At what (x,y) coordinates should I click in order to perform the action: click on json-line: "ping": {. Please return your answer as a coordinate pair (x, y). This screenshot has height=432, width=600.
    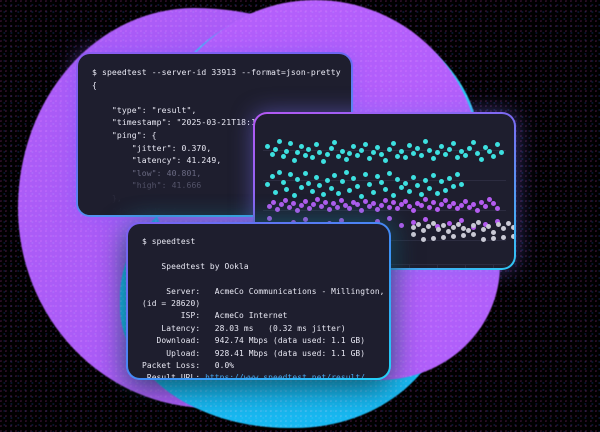
    Looking at the image, I should click on (134, 134).